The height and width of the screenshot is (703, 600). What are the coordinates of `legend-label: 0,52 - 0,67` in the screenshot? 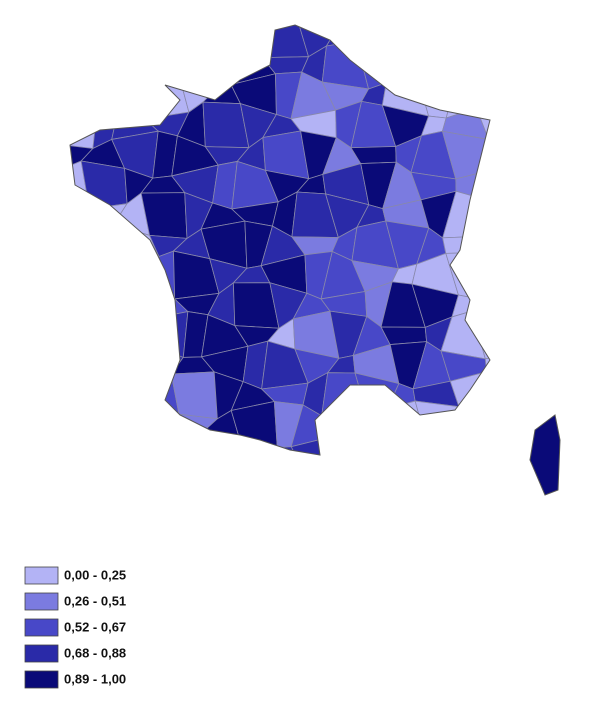 It's located at (95, 626).